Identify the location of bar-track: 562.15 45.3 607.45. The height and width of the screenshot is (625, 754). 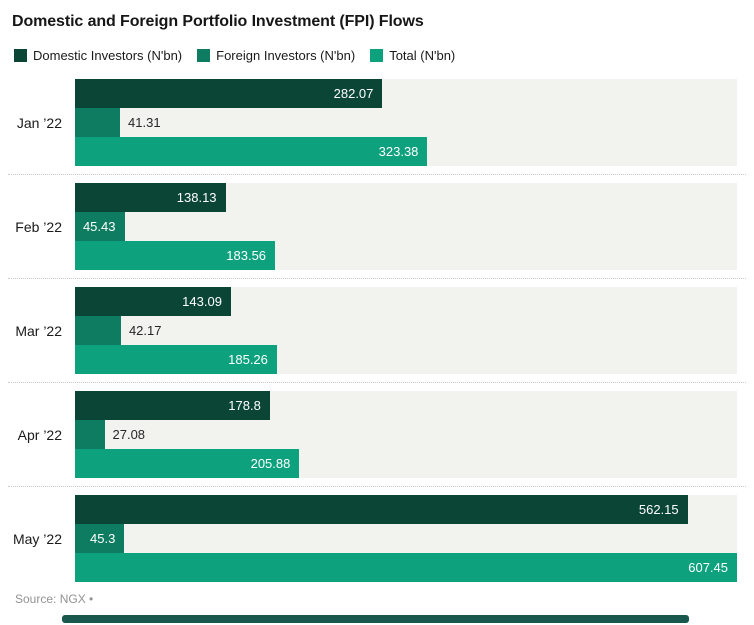
(406, 538).